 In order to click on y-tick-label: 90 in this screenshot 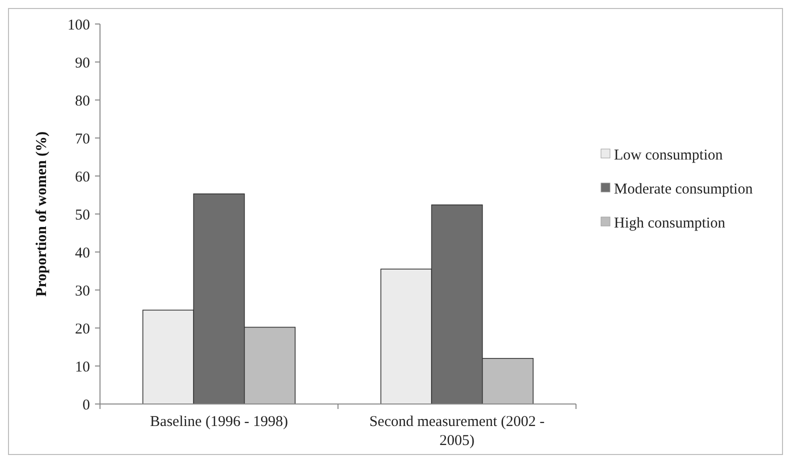, I will do `click(82, 63)`.